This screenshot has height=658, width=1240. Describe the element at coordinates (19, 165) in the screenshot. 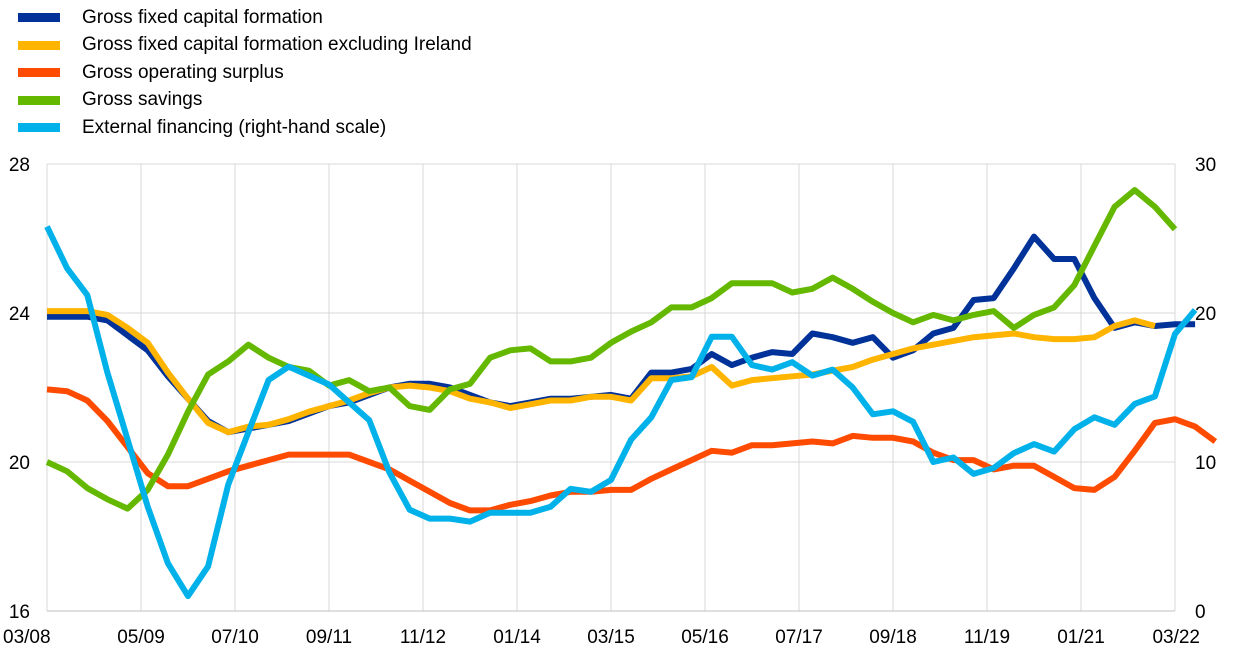

I see `y-left-tick-label: 28` at that location.